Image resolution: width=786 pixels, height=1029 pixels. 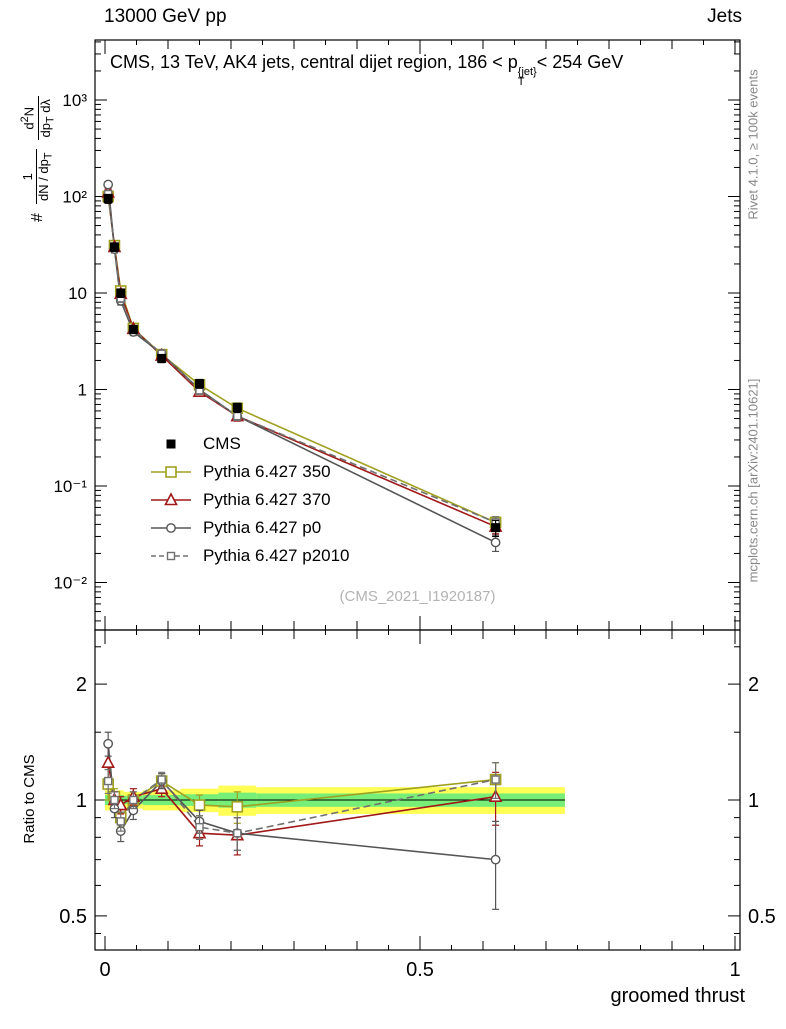 I want to click on rivet-version-label: Rivet 4.1.0, ≥ 100k events, so click(x=753, y=144).